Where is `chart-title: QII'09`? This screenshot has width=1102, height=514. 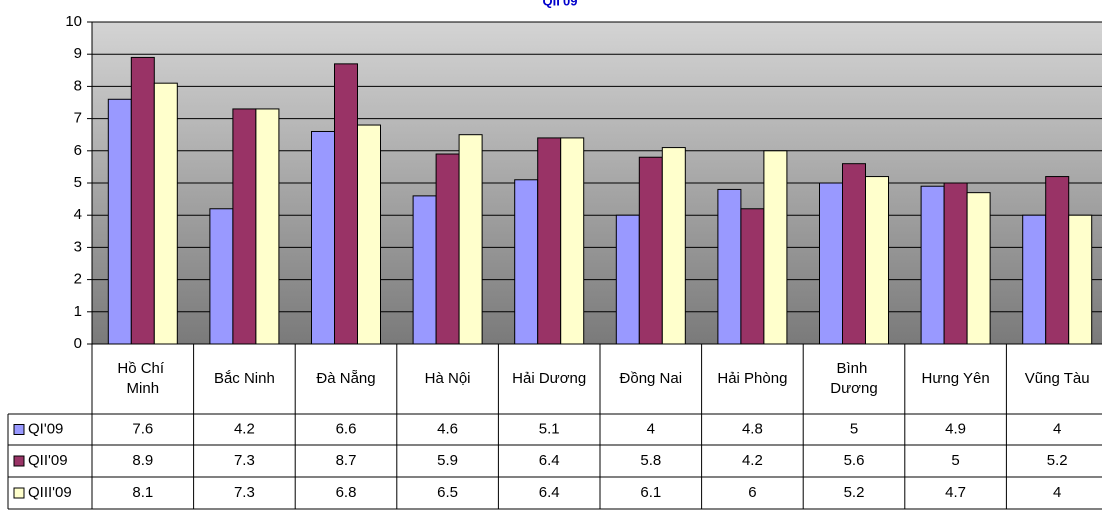
chart-title: QII'09 is located at coordinates (560, 4).